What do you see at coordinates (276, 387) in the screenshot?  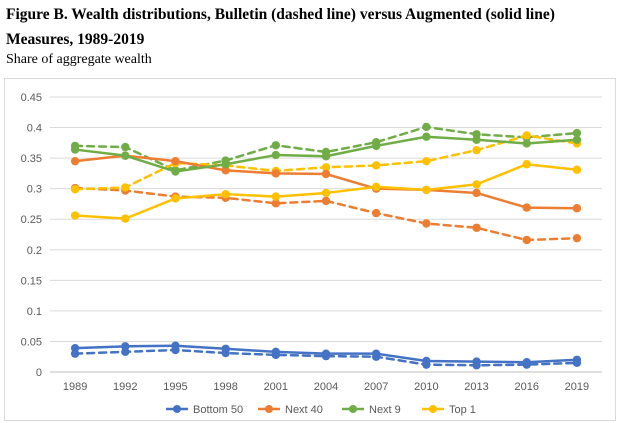 I see `x-tick-label: 2001` at bounding box center [276, 387].